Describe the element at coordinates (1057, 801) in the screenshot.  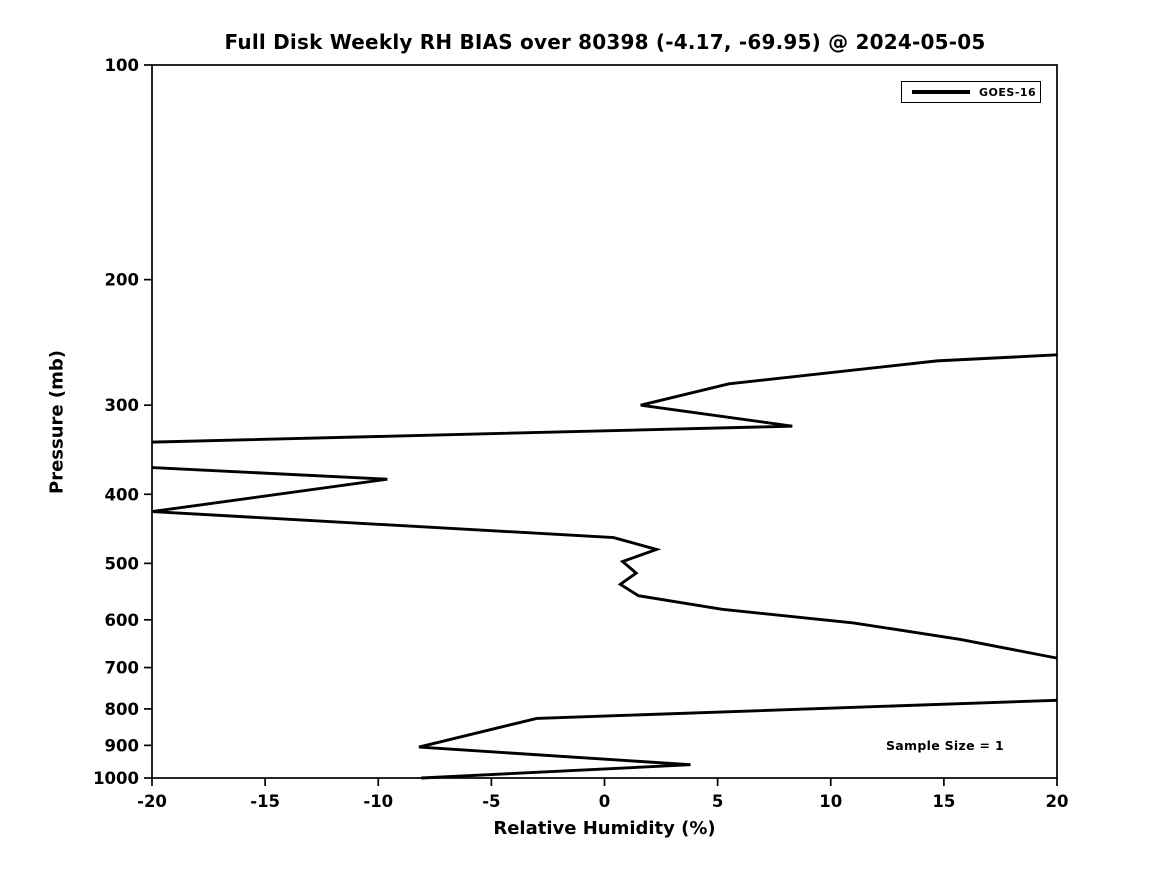
I see `x-tick-label: 20` at that location.